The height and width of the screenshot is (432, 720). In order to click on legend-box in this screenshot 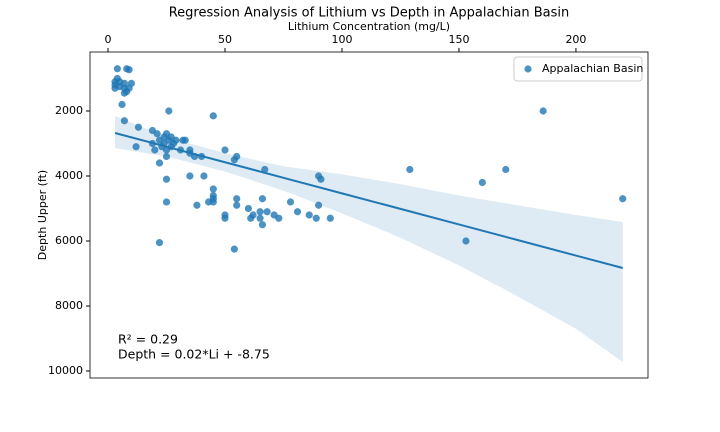, I will do `click(578, 69)`.